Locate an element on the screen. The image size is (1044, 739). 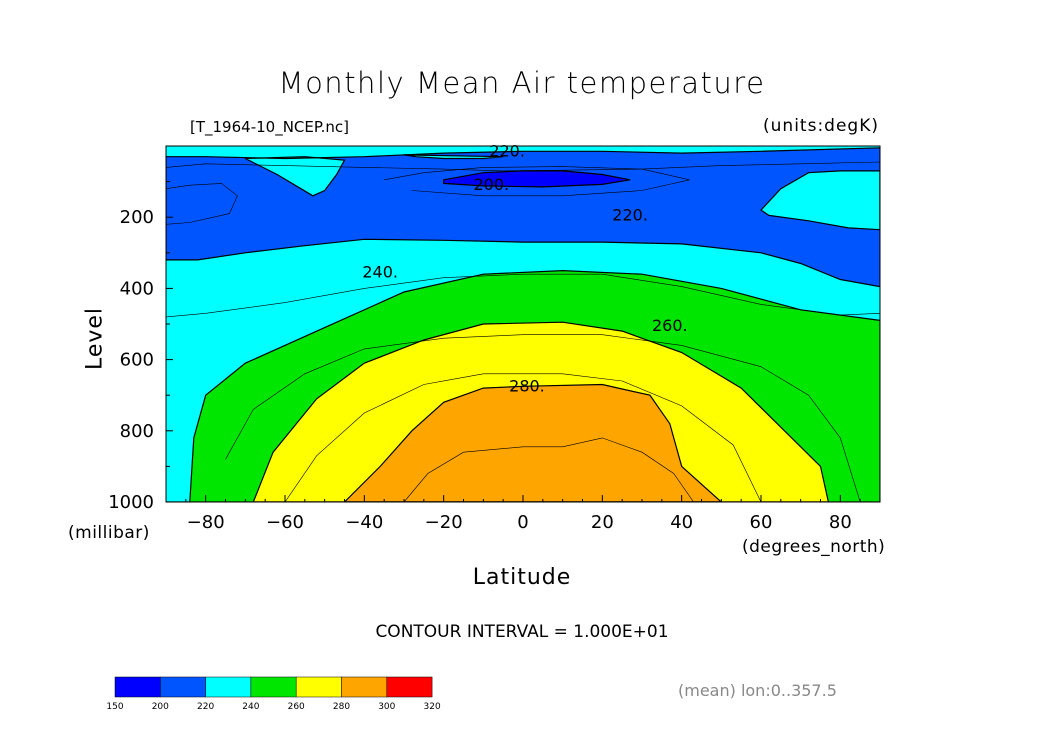
contour-interval-text: CONTOUR INTERVAL = 1.000E+01 is located at coordinates (522, 632).